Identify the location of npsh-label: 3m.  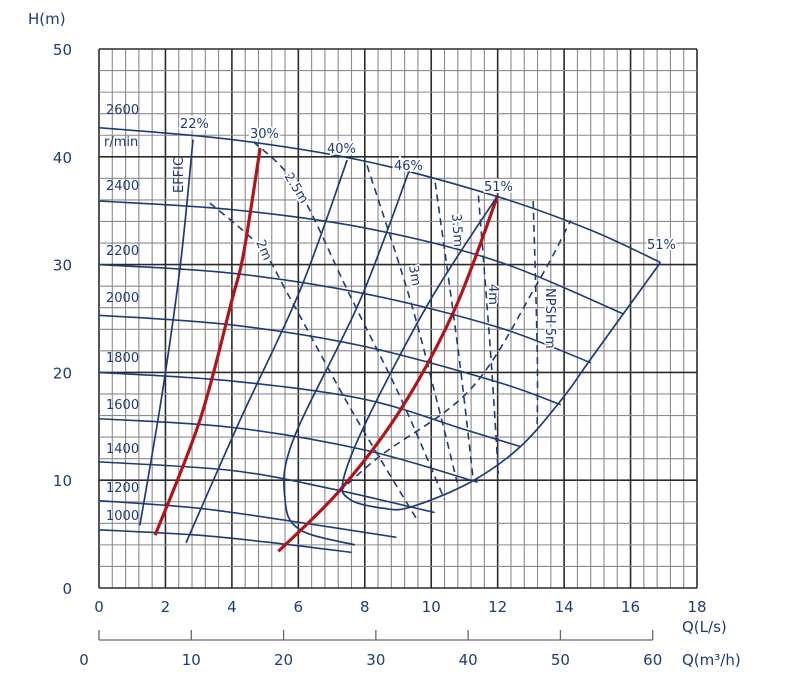
(414, 275).